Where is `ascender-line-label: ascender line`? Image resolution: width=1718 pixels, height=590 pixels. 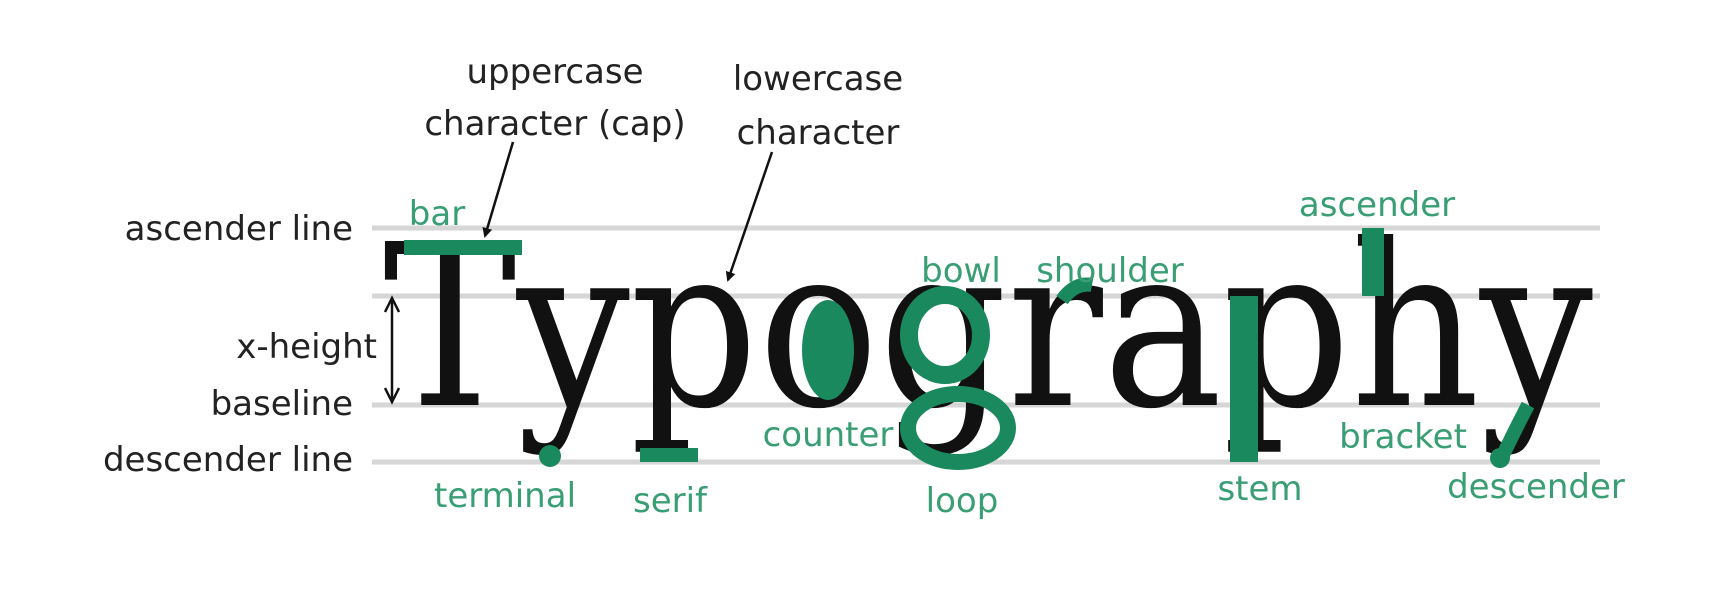
ascender-line-label: ascender line is located at coordinates (239, 229).